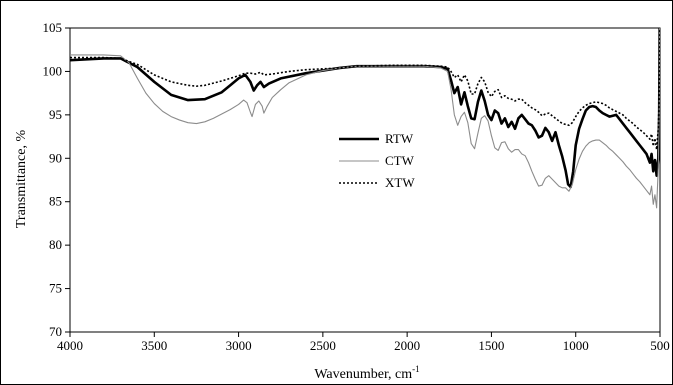 This screenshot has height=385, width=673. Describe the element at coordinates (377, 160) in the screenshot. I see `legend: RTW CTW XTW` at that location.